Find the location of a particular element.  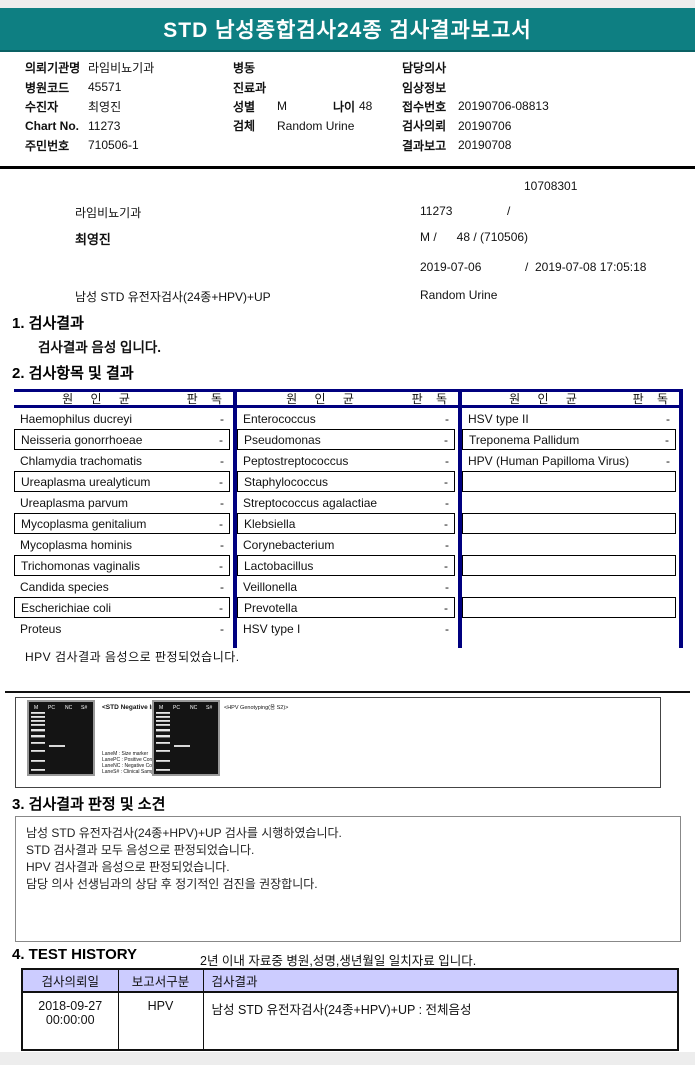

summary-report-datetime: / 2019-07-08 17:05:18 is located at coordinates (586, 267).